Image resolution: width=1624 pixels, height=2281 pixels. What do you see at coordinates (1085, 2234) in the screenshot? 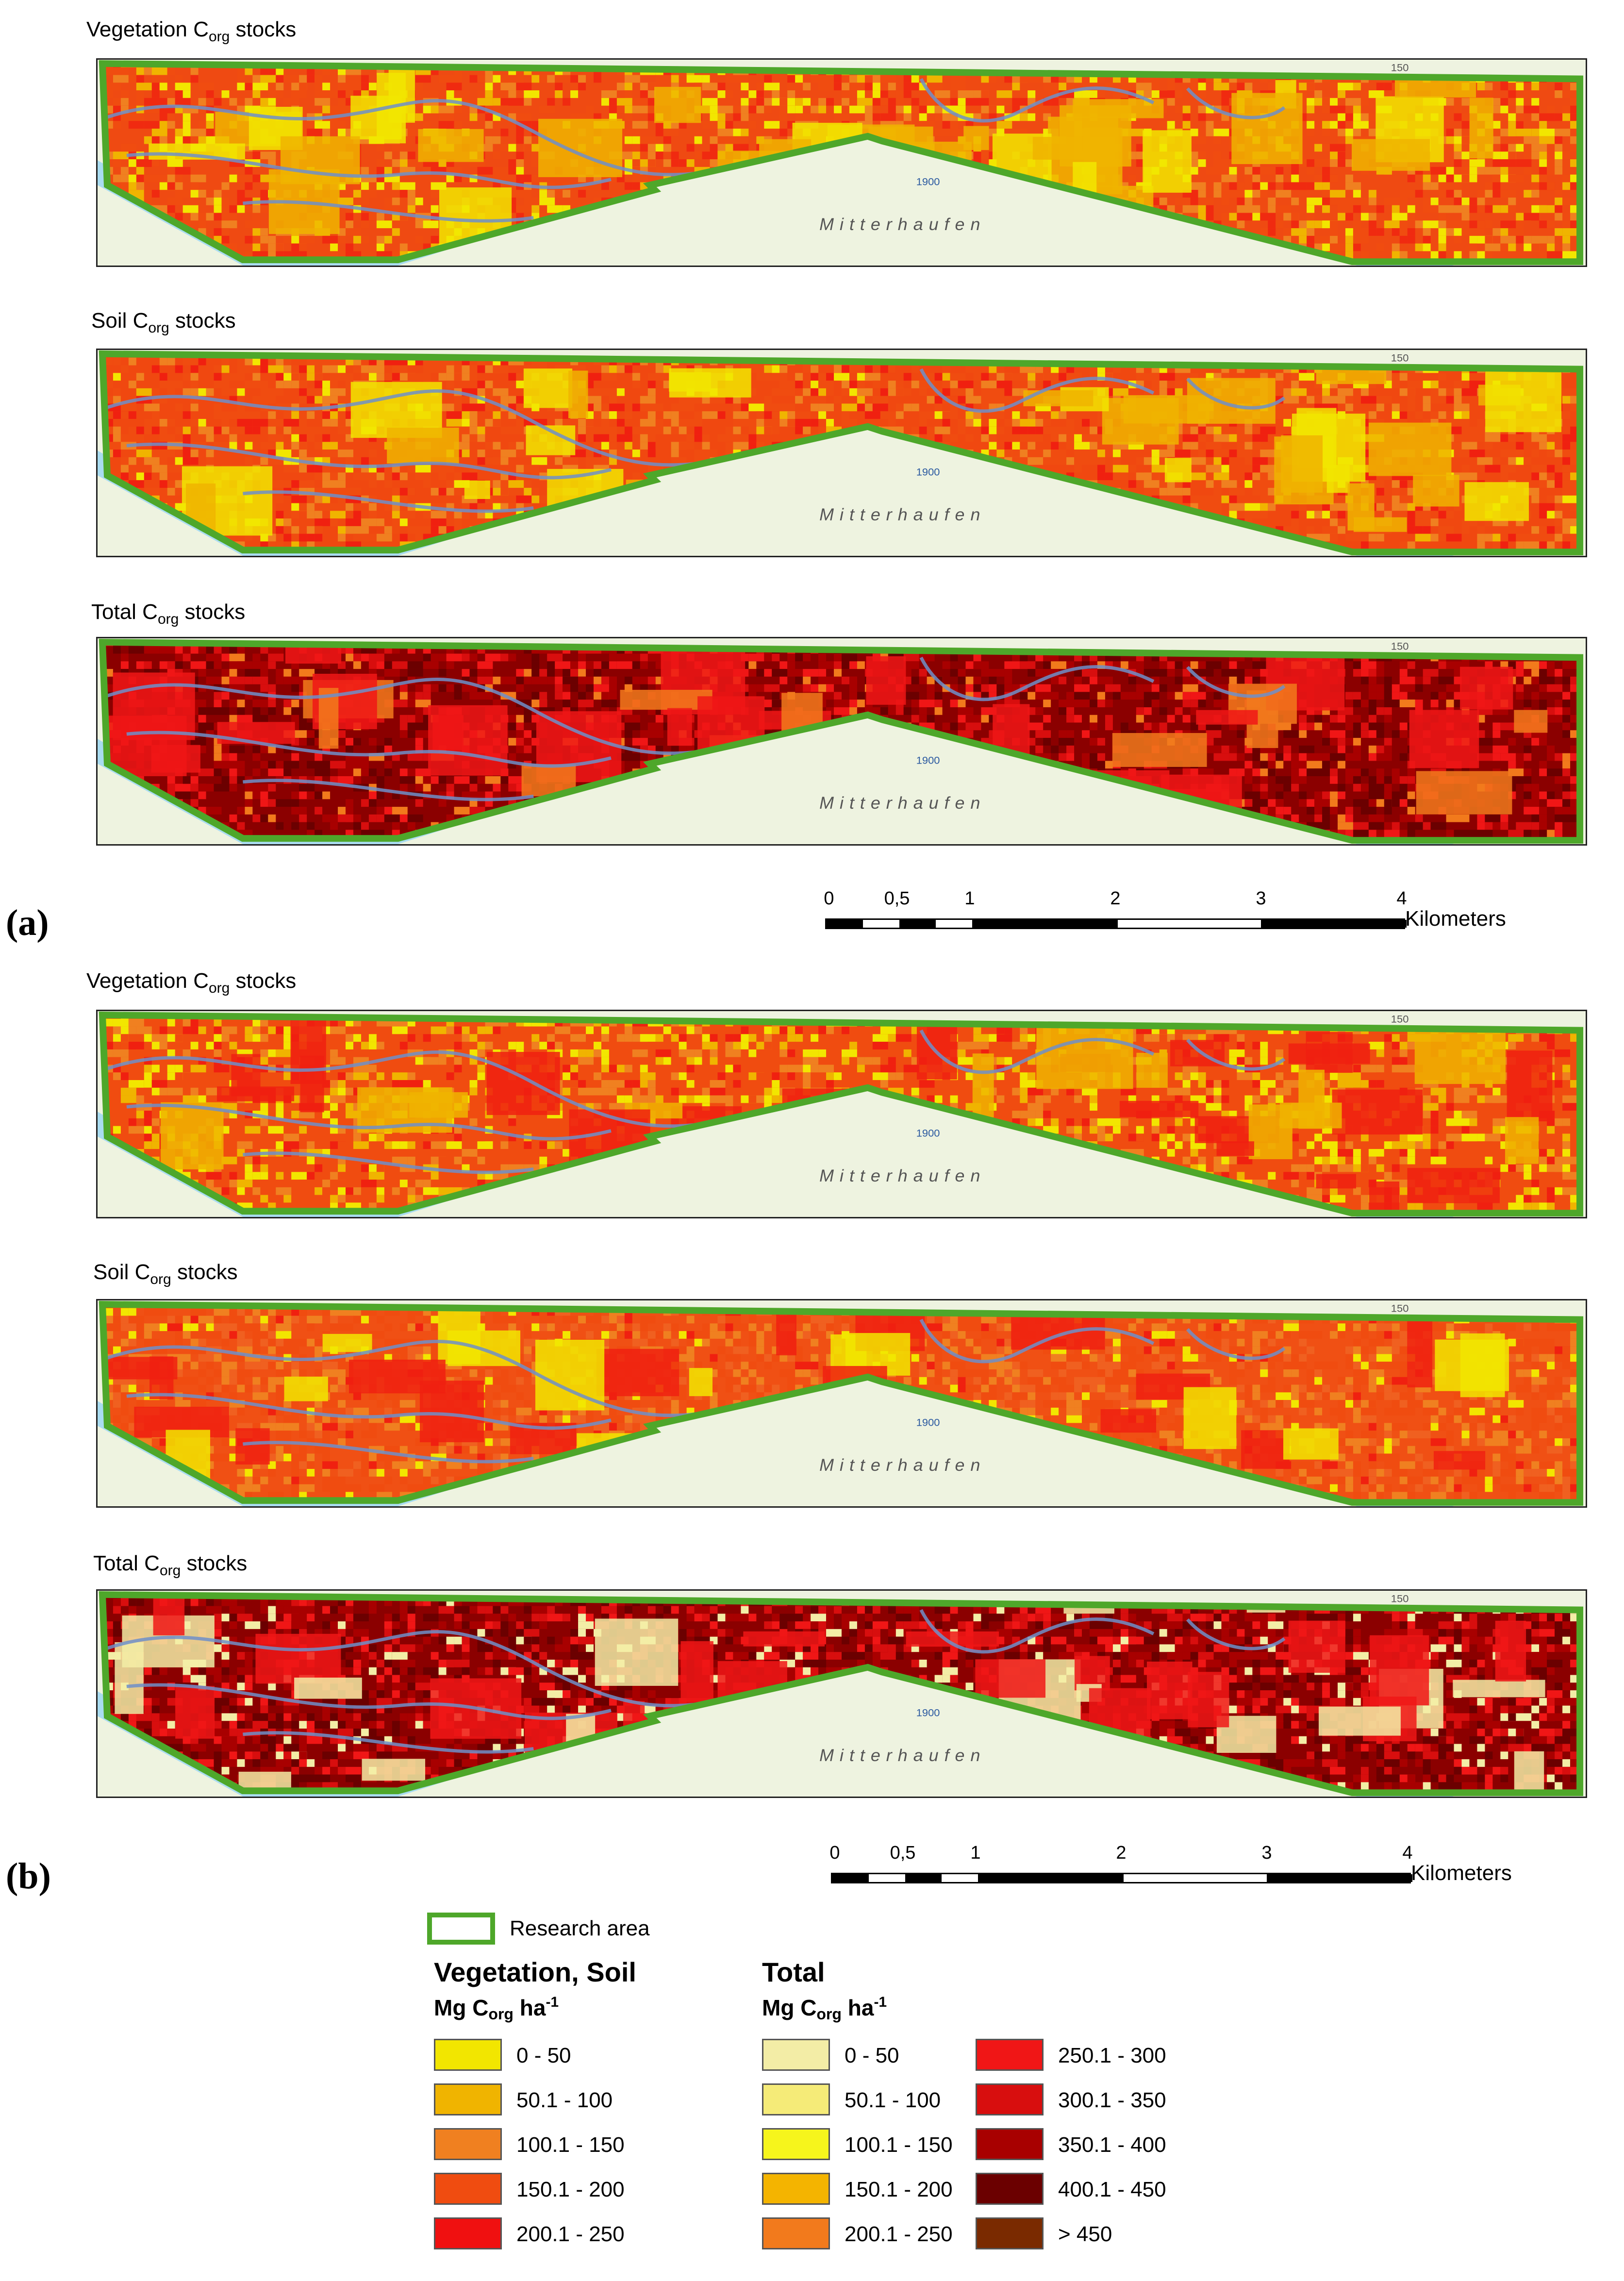
I see `total-class-label: > 450` at bounding box center [1085, 2234].